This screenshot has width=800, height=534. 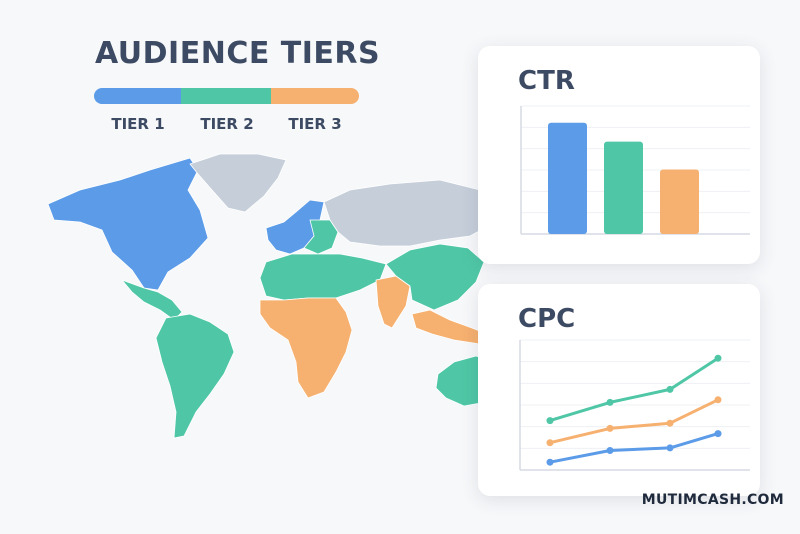 I want to click on tier-3-label: TIER 3, so click(x=315, y=124).